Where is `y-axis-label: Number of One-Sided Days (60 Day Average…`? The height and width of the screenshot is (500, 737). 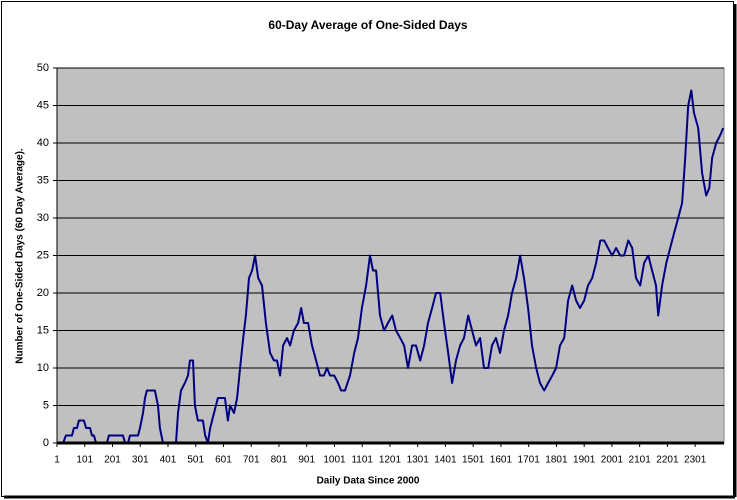
y-axis-label: Number of One-Sided Days (60 Day Average… is located at coordinates (20, 256).